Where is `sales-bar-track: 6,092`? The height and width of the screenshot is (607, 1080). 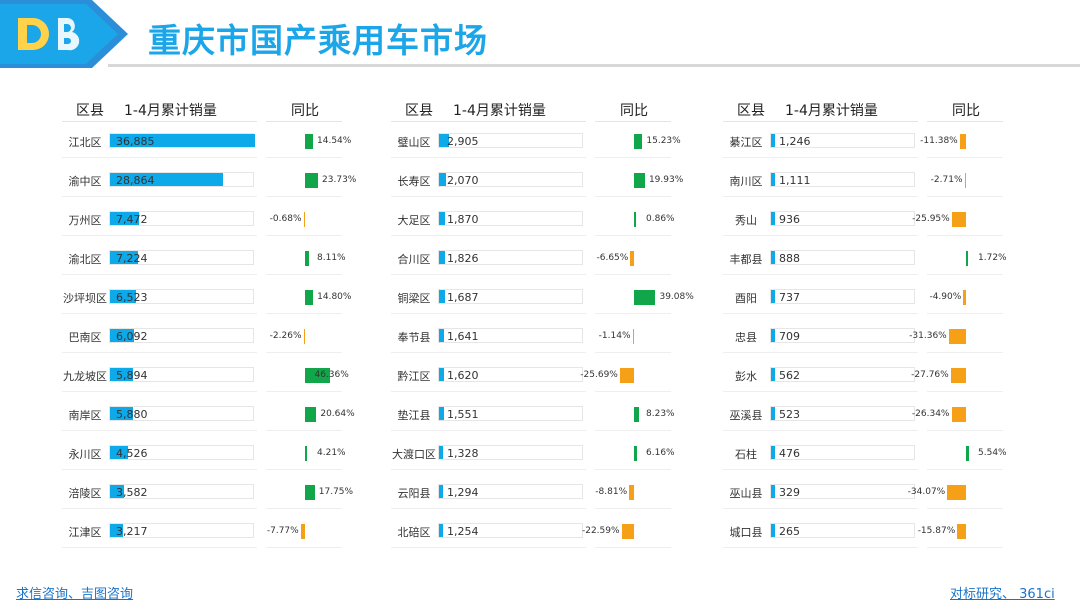
sales-bar-track: 6,092 is located at coordinates (181, 335).